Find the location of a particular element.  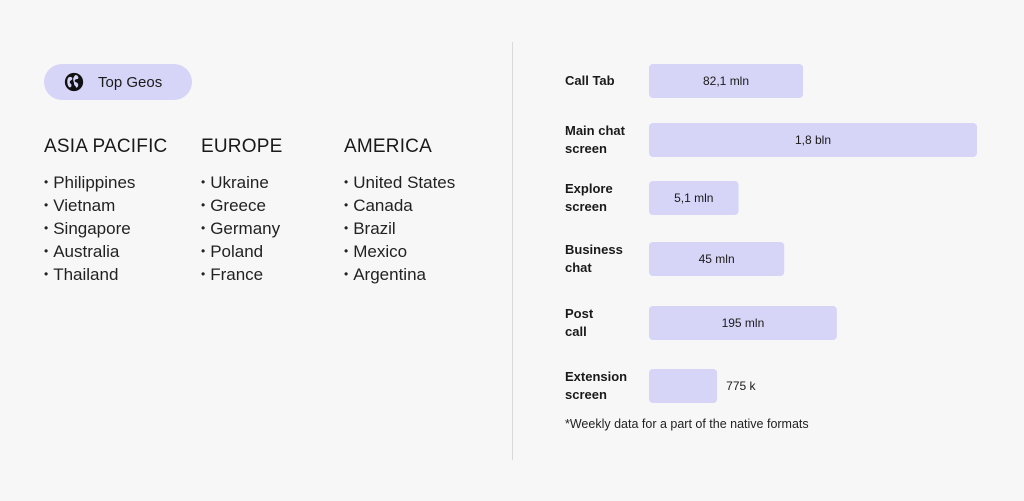

country-item: Mexico is located at coordinates (399, 252).